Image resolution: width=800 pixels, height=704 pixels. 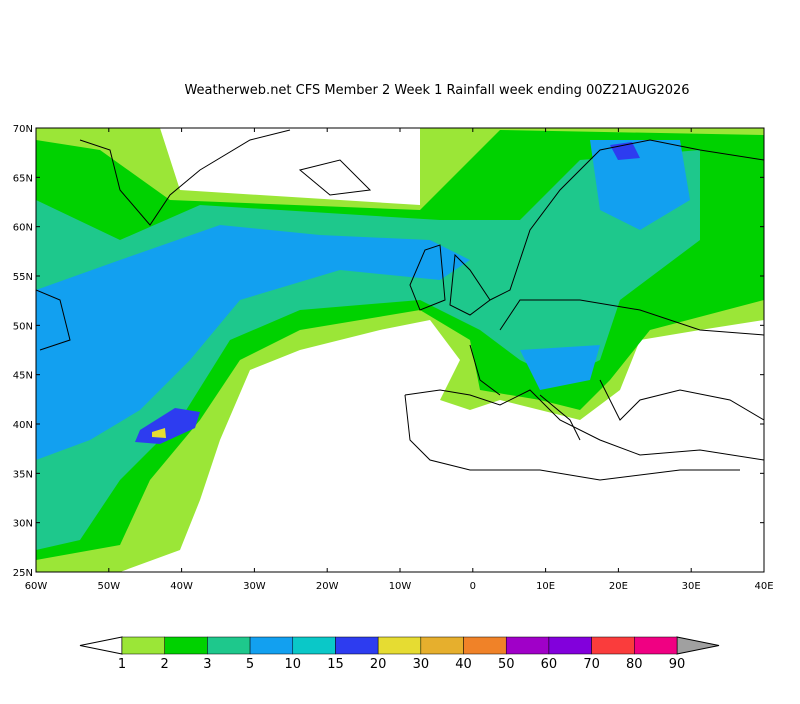 What do you see at coordinates (292, 664) in the screenshot?
I see `legend-label: 10` at bounding box center [292, 664].